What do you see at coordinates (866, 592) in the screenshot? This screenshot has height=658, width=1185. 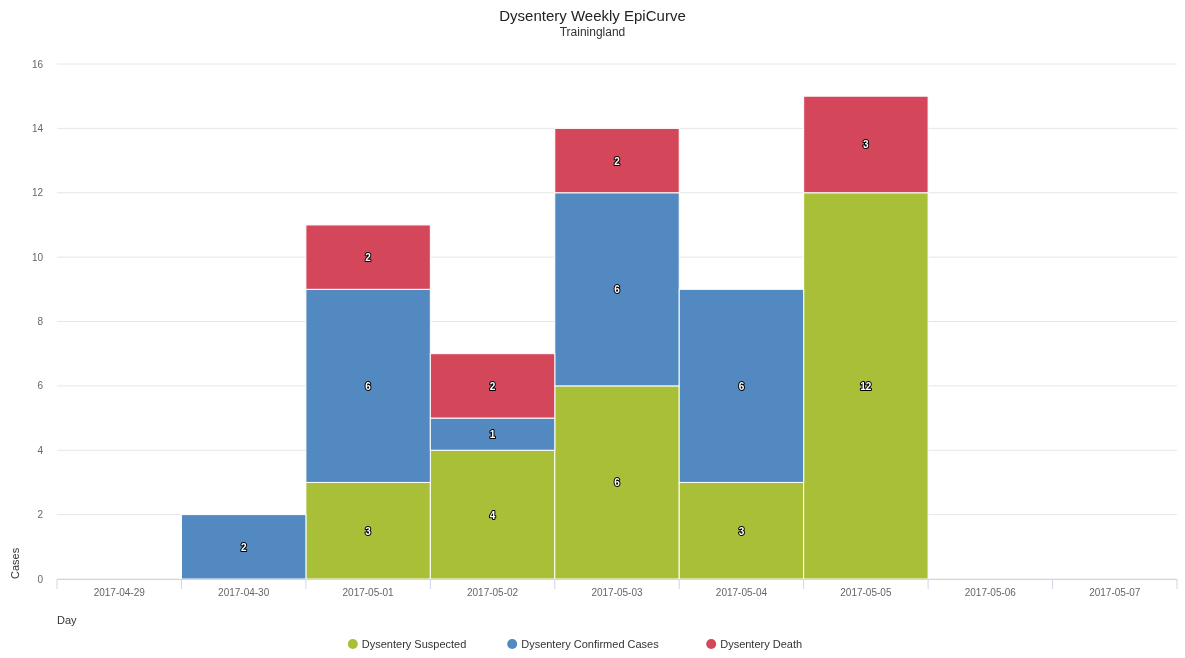 I see `x-tick-label: 2017-05-05` at bounding box center [866, 592].